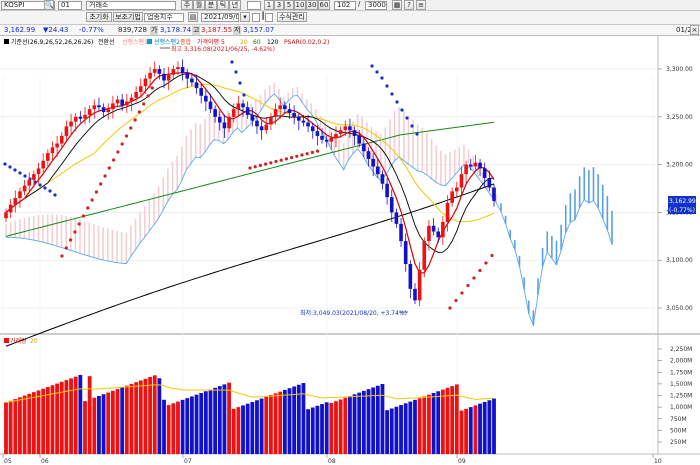 This screenshot has height=465, width=700. What do you see at coordinates (679, 308) in the screenshot?
I see `price-tick-label: 3,050.00` at bounding box center [679, 308].